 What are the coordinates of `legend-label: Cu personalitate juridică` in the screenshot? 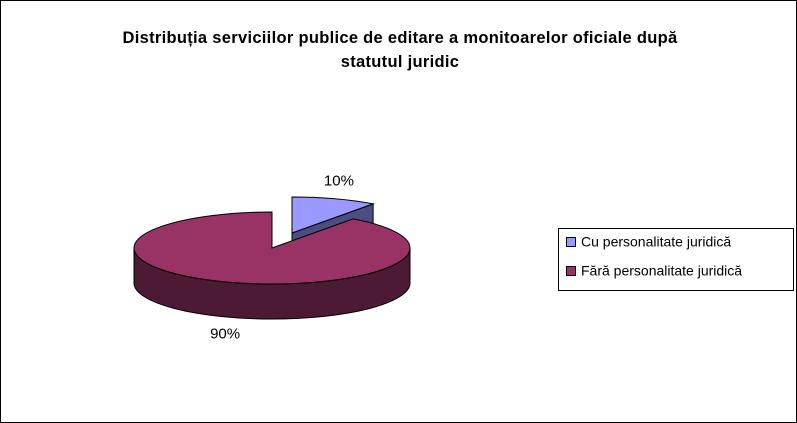 It's located at (656, 242).